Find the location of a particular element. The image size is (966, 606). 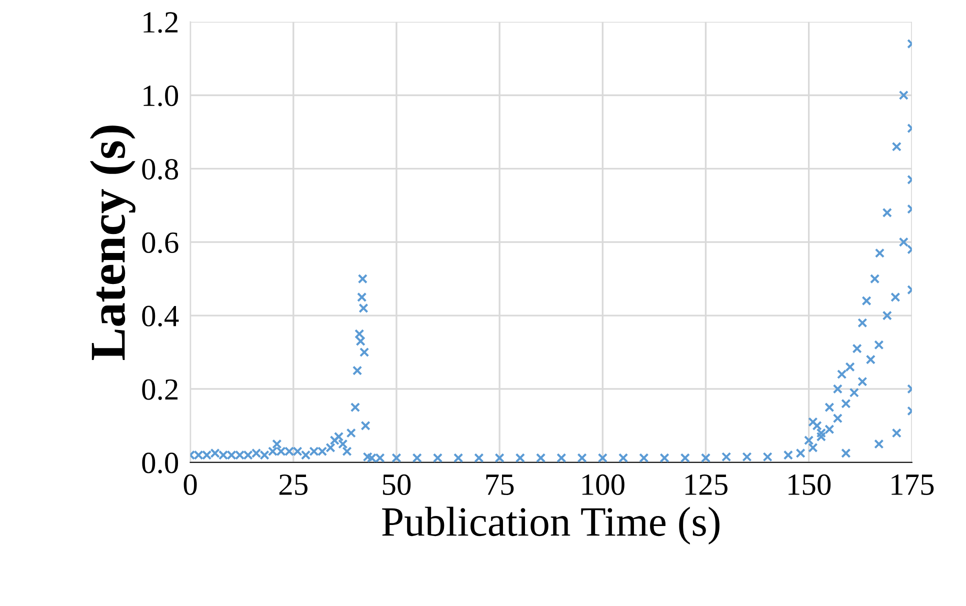

y-tick-label: 0.2 is located at coordinates (160, 389).